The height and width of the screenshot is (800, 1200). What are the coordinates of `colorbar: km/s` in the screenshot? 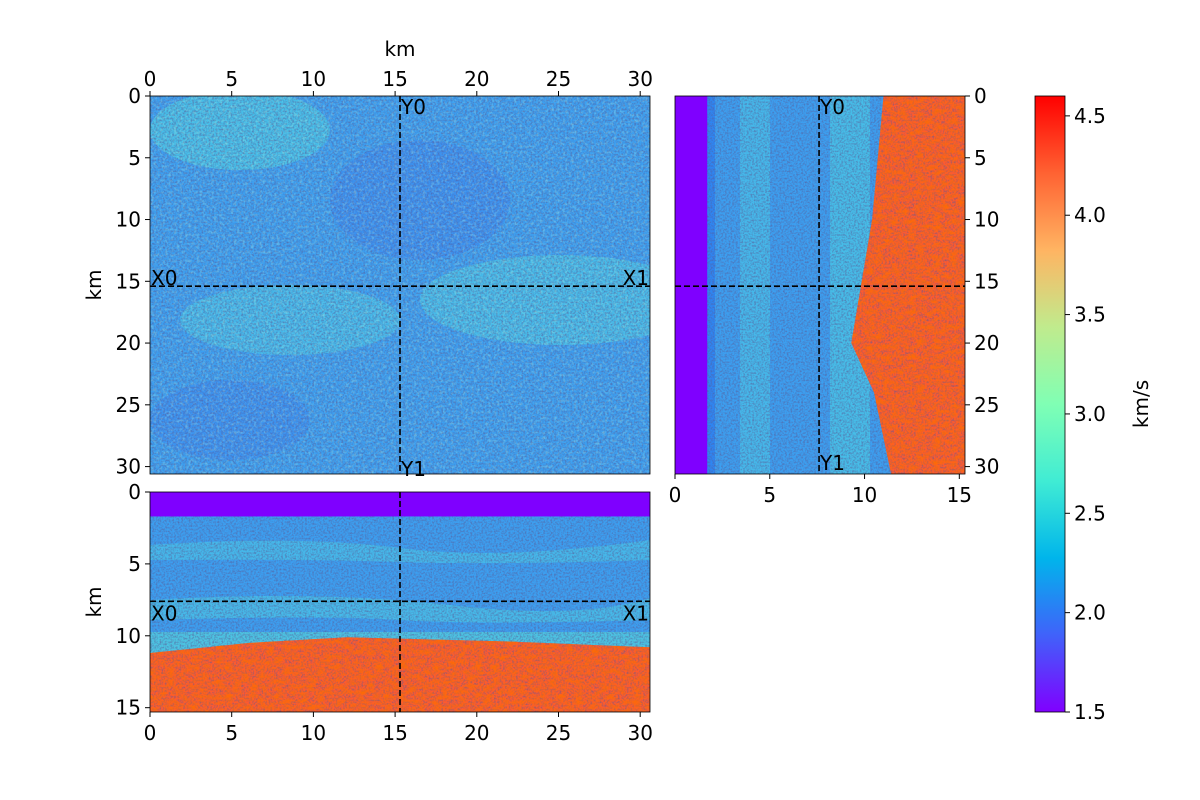 It's located at (1093, 404).